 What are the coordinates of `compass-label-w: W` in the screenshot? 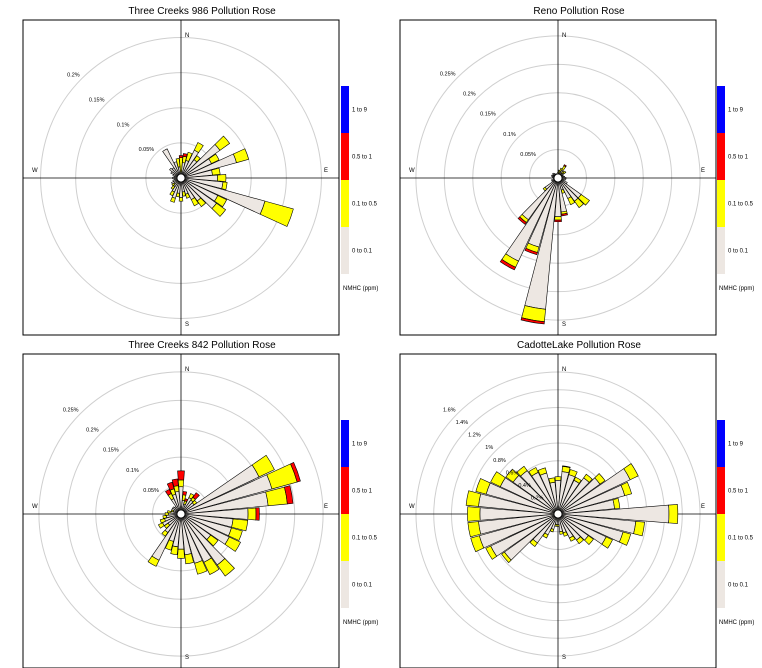 It's located at (412, 171).